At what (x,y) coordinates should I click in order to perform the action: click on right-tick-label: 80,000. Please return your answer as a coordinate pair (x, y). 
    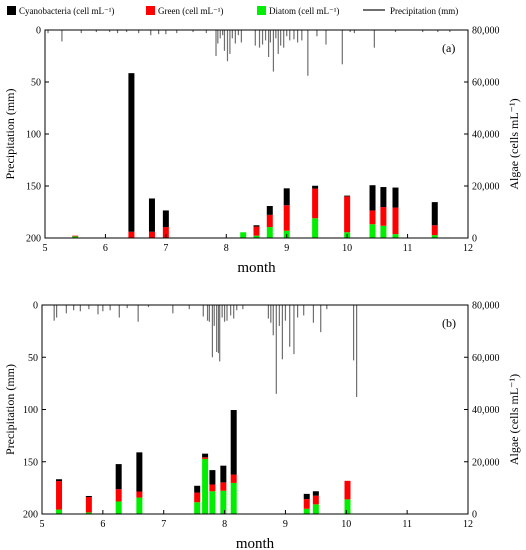
    Looking at the image, I should click on (486, 31).